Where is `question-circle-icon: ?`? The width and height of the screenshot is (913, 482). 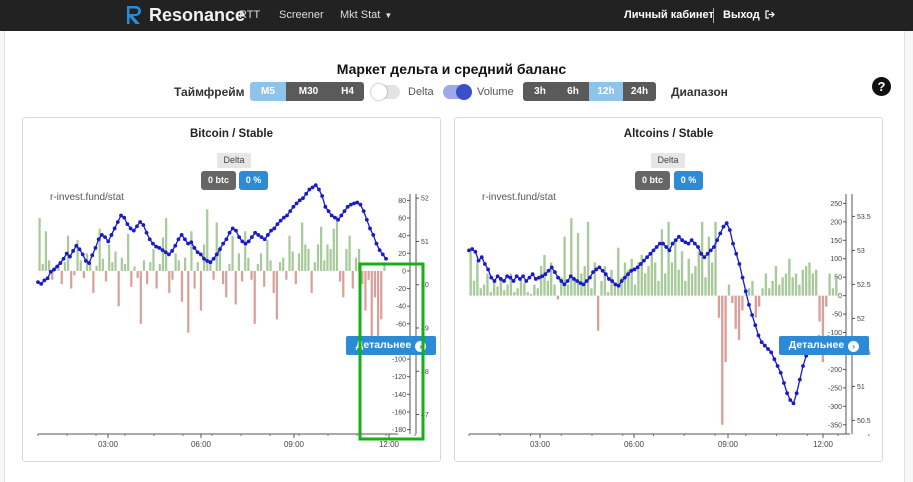
question-circle-icon: ? is located at coordinates (881, 86).